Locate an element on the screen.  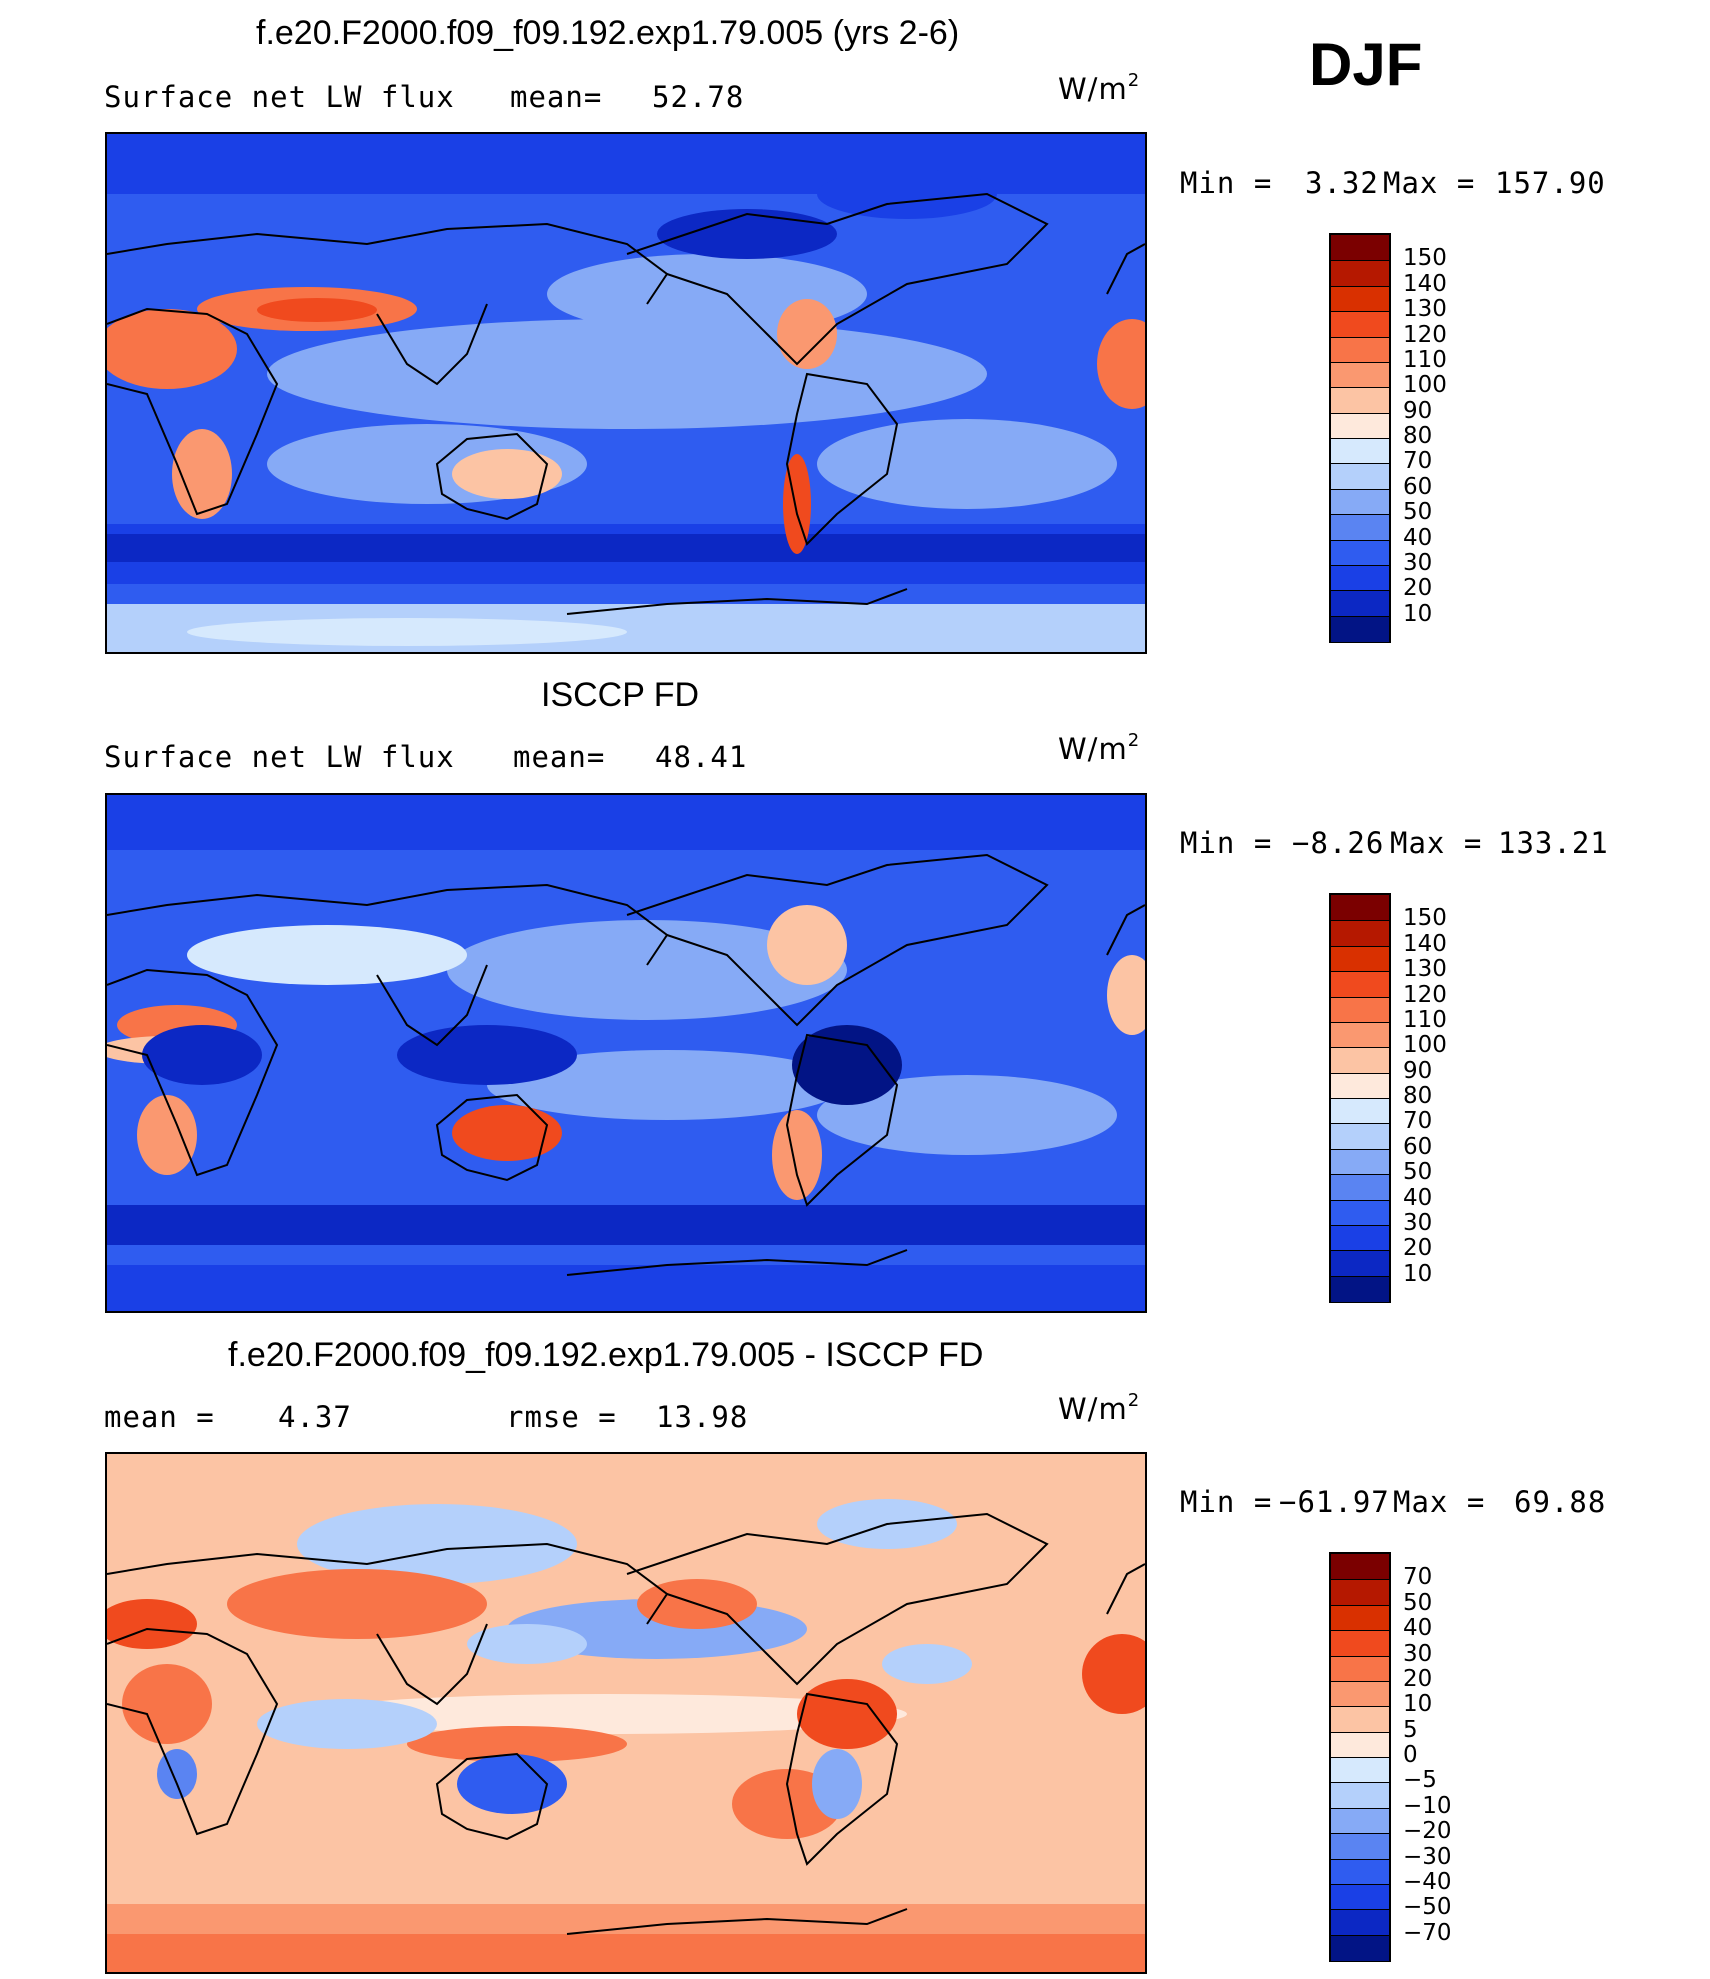
colorbar-tick-label: 110 is located at coordinates (1425, 1019).